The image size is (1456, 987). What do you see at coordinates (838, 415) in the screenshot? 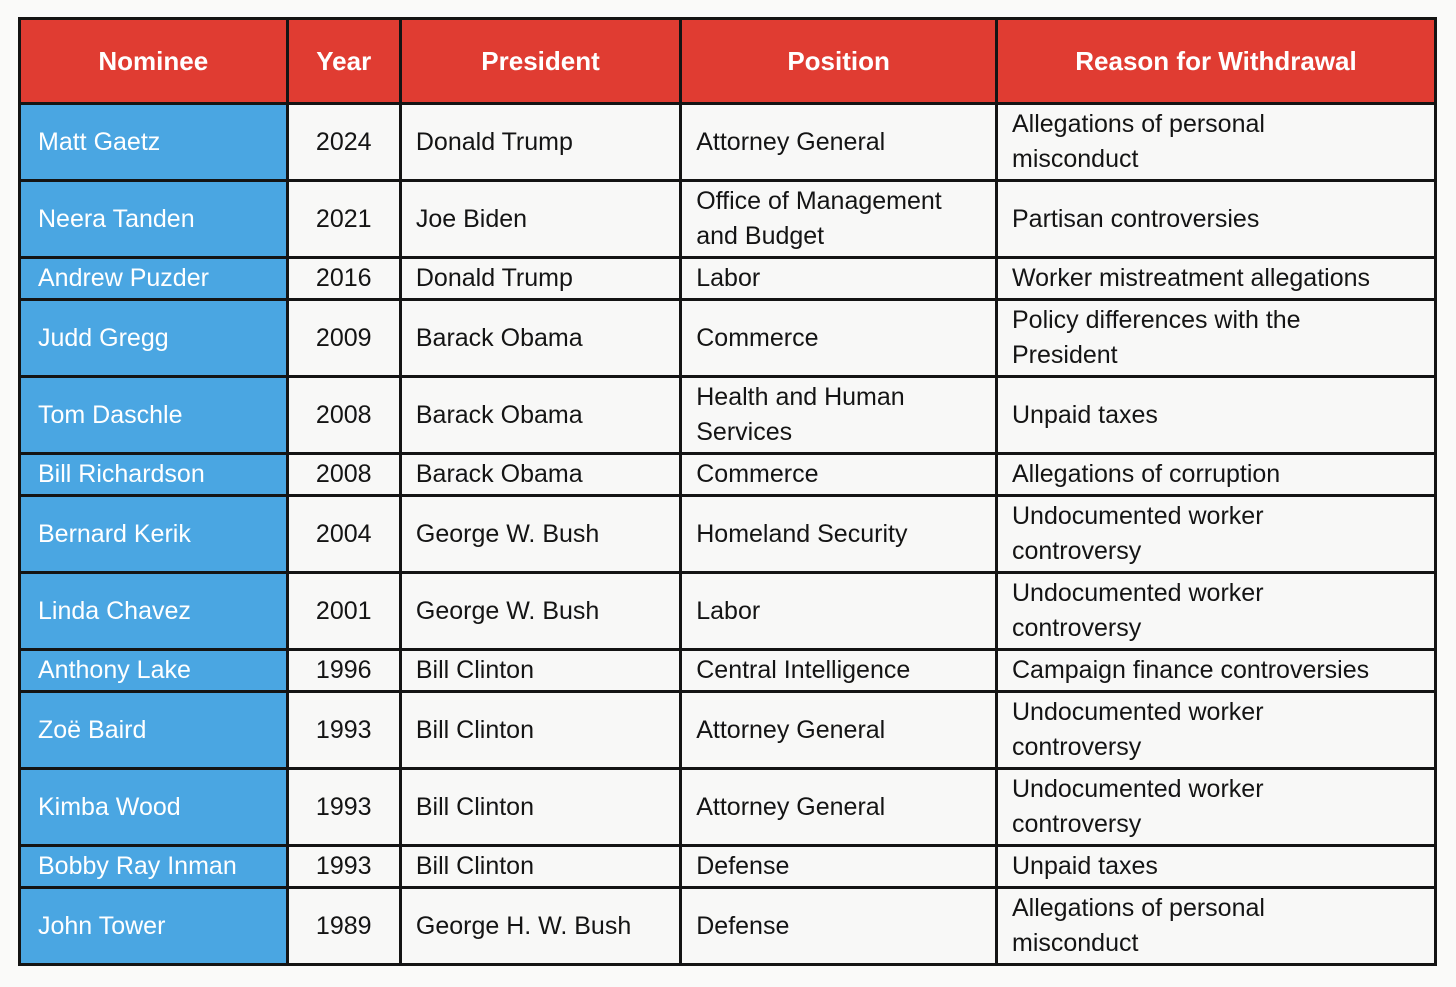
I see `position-cell: Health and Human Services` at bounding box center [838, 415].